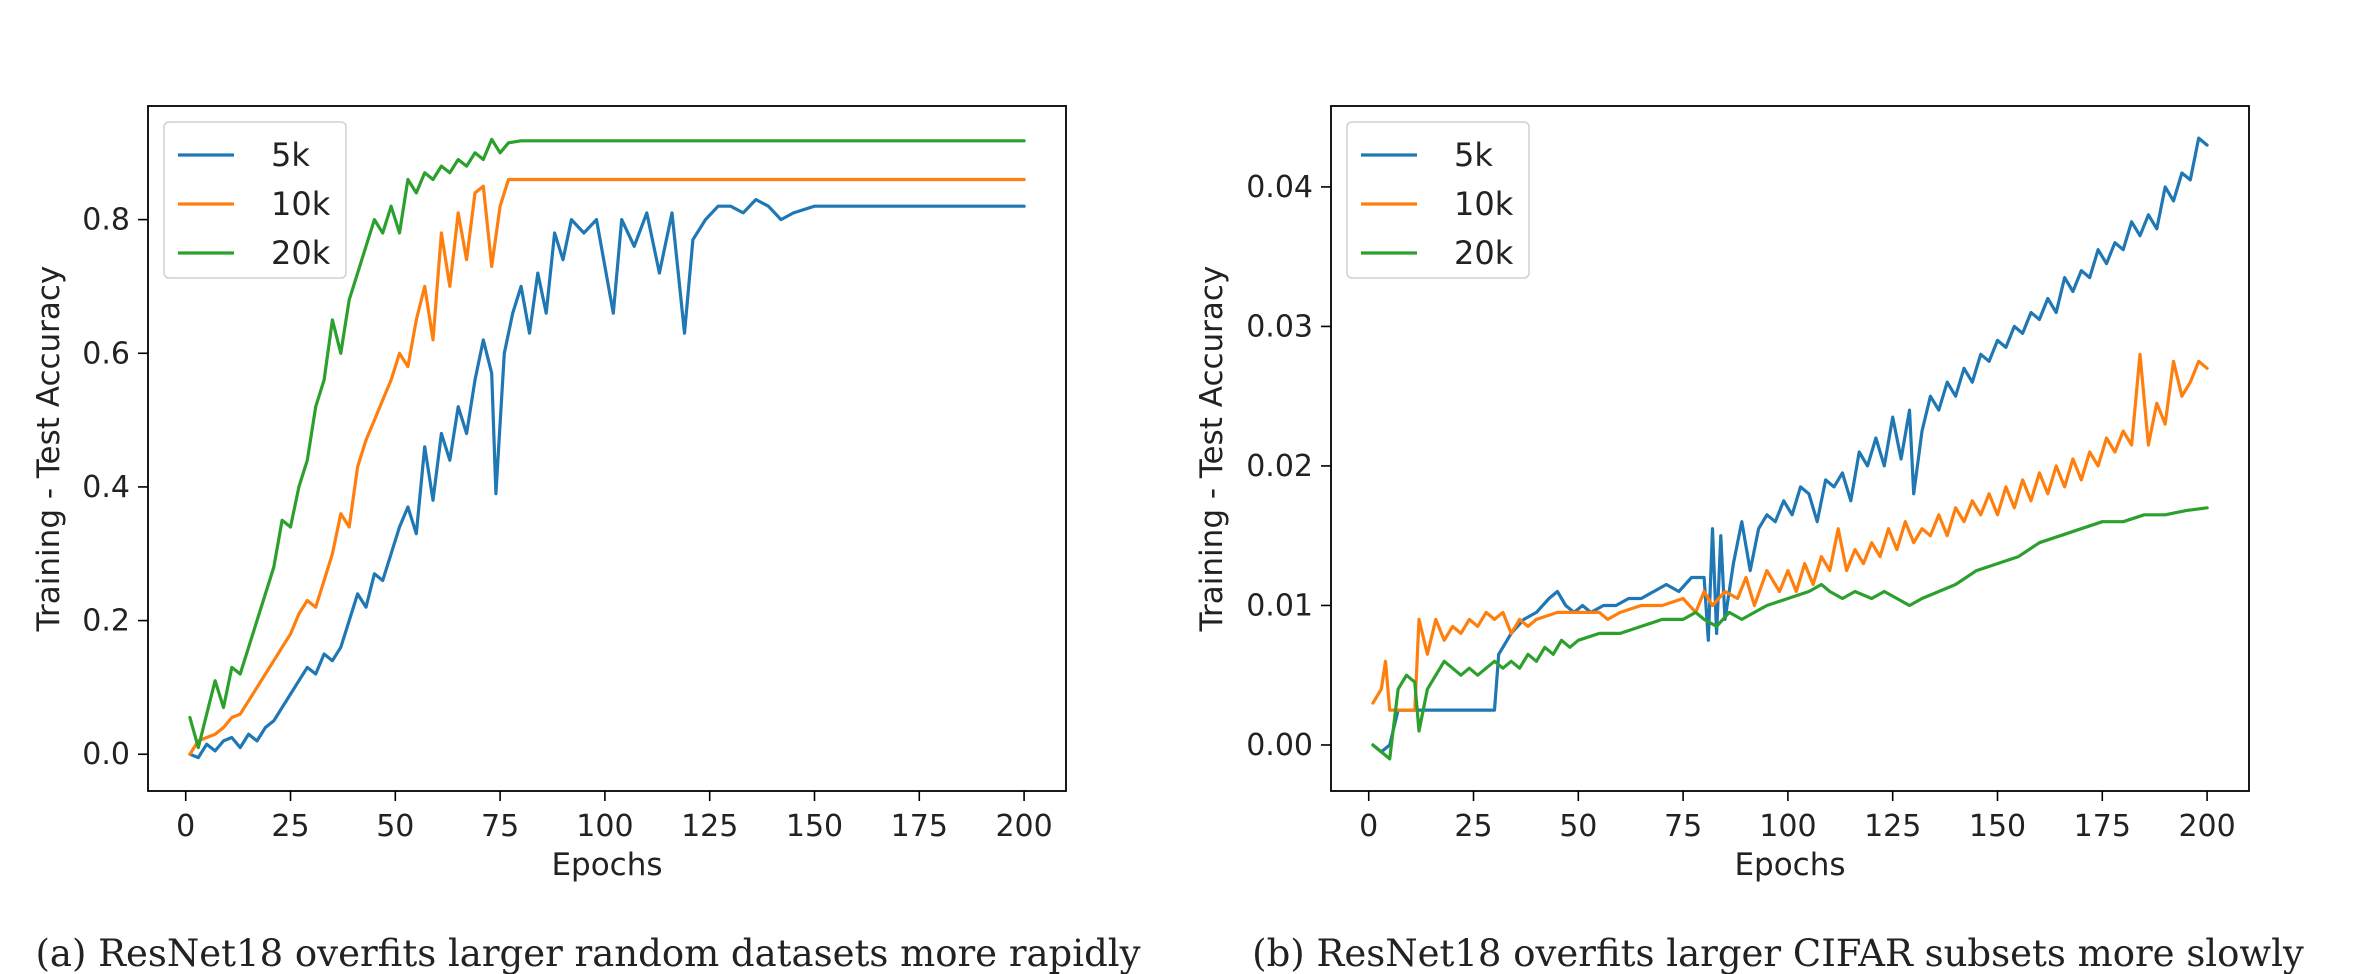  What do you see at coordinates (106, 754) in the screenshot?
I see `y-tick-label: 0.0` at bounding box center [106, 754].